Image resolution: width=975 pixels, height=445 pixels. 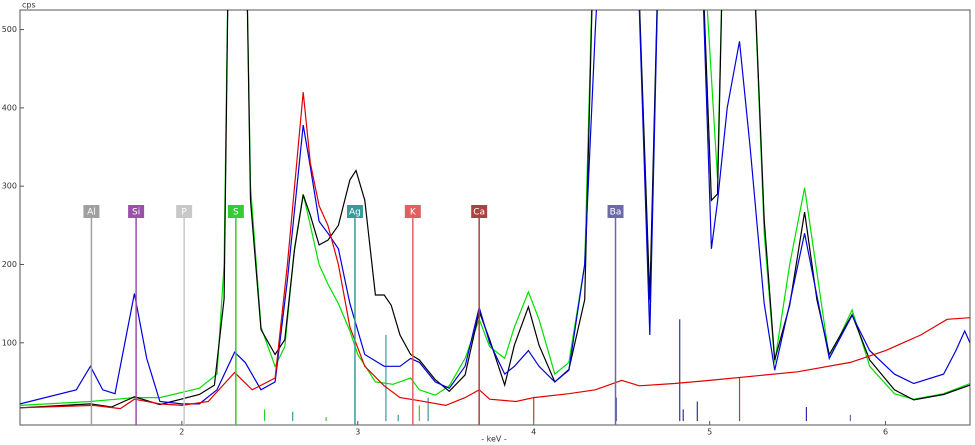 What do you see at coordinates (494, 439) in the screenshot?
I see `x-axis-label: - keV -` at bounding box center [494, 439].